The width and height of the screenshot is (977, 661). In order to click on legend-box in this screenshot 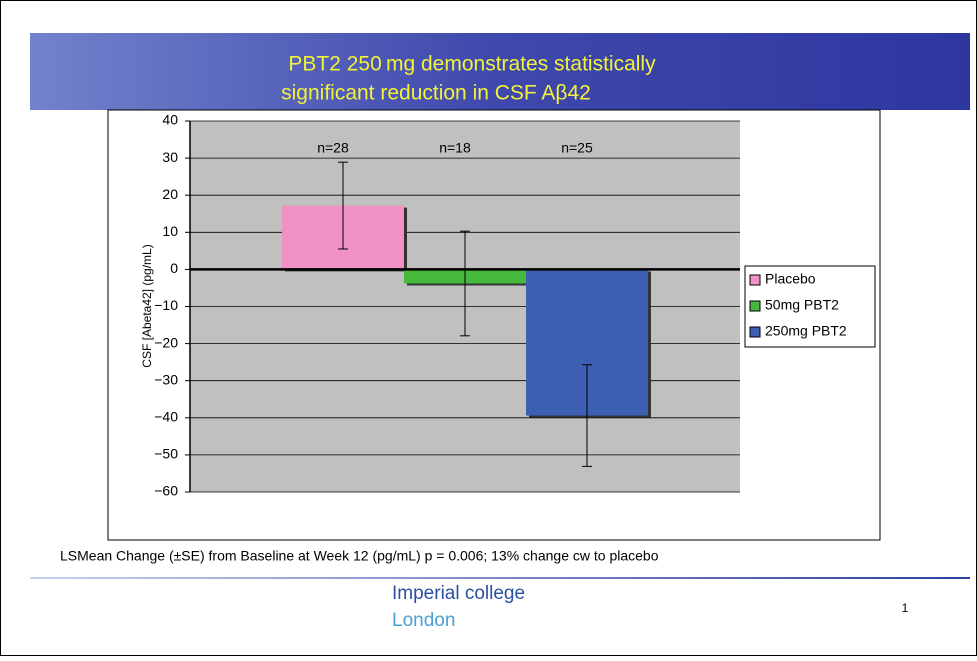, I will do `click(810, 306)`.